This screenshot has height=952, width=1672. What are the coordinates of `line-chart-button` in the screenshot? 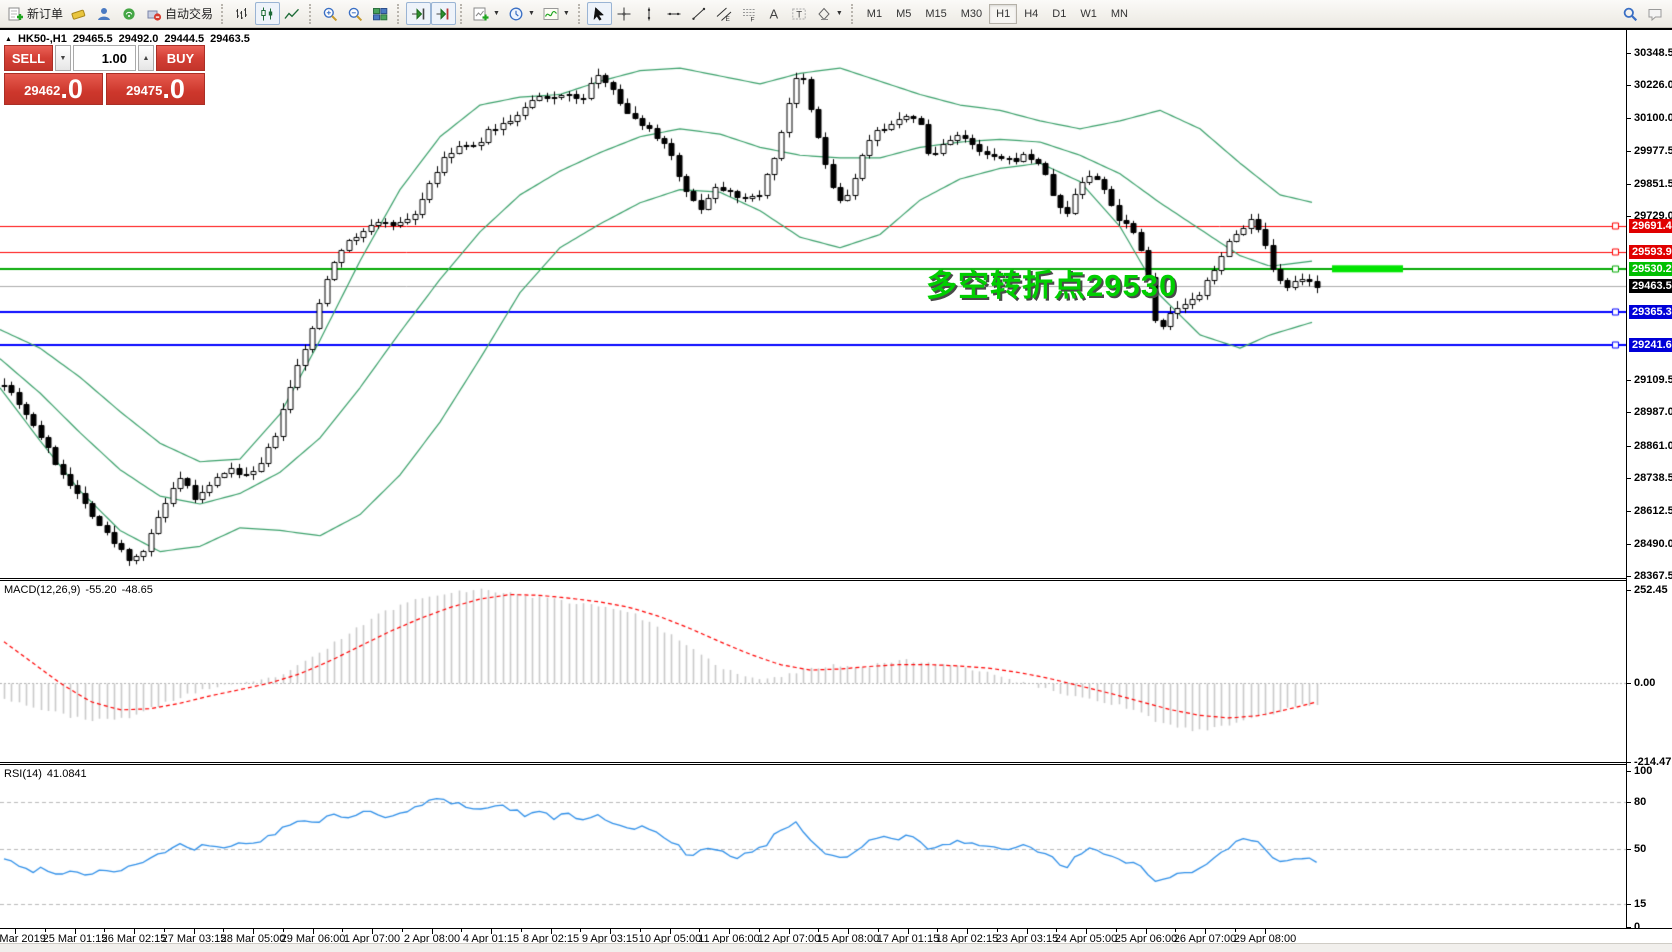 It's located at (292, 13).